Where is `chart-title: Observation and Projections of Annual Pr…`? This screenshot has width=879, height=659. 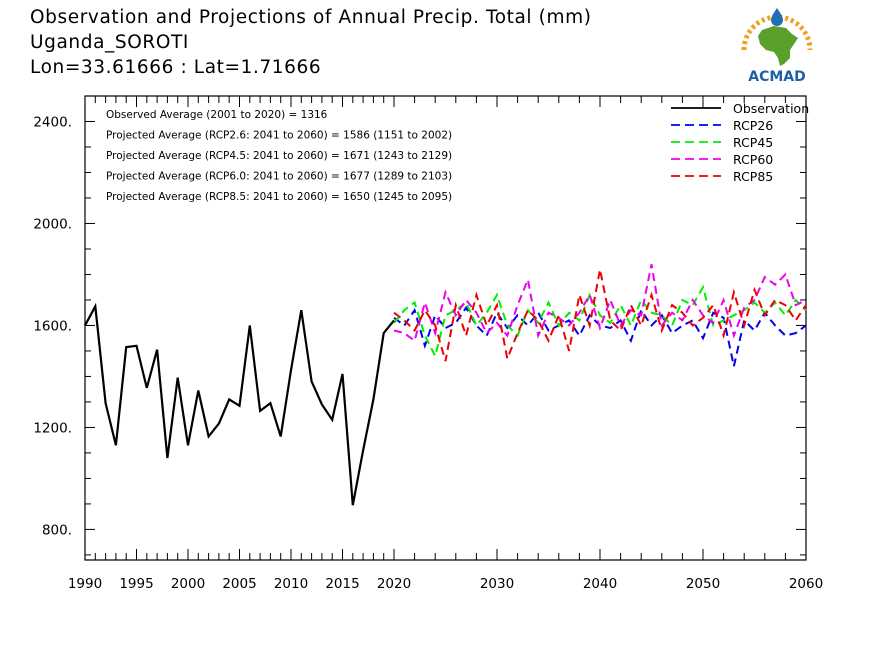 chart-title: Observation and Projections of Annual Pr… is located at coordinates (311, 17).